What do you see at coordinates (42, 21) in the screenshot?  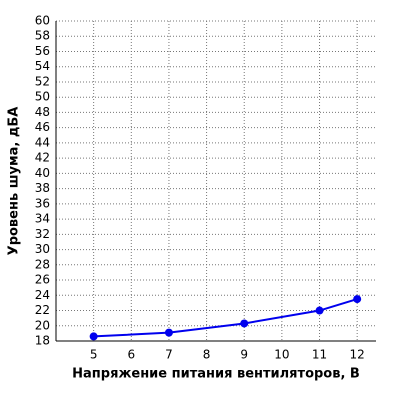 I see `y-tick-label: 60` at bounding box center [42, 21].